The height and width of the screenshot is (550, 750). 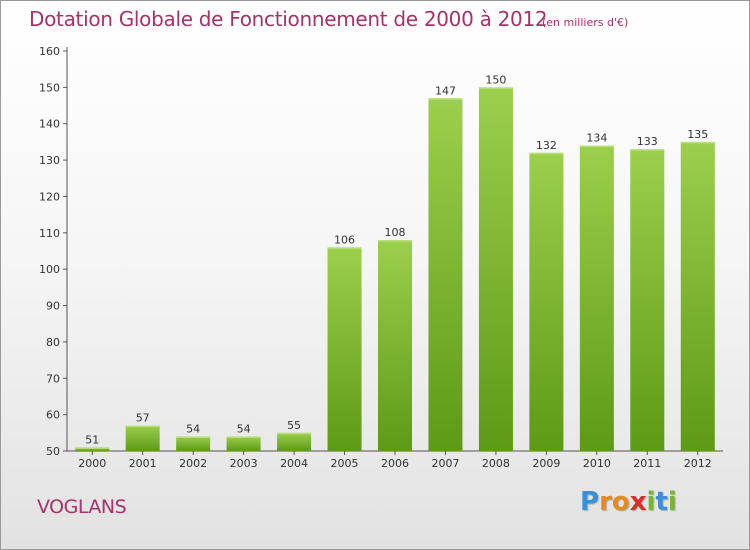 What do you see at coordinates (546, 145) in the screenshot?
I see `bar-value-label: 132` at bounding box center [546, 145].